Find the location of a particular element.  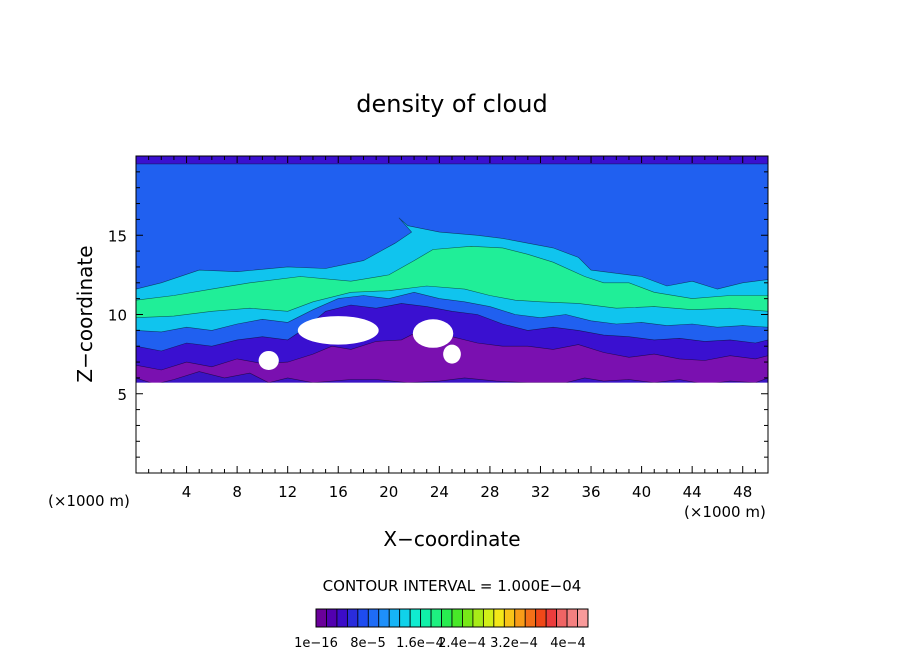

colorbar-frame is located at coordinates (452, 618).